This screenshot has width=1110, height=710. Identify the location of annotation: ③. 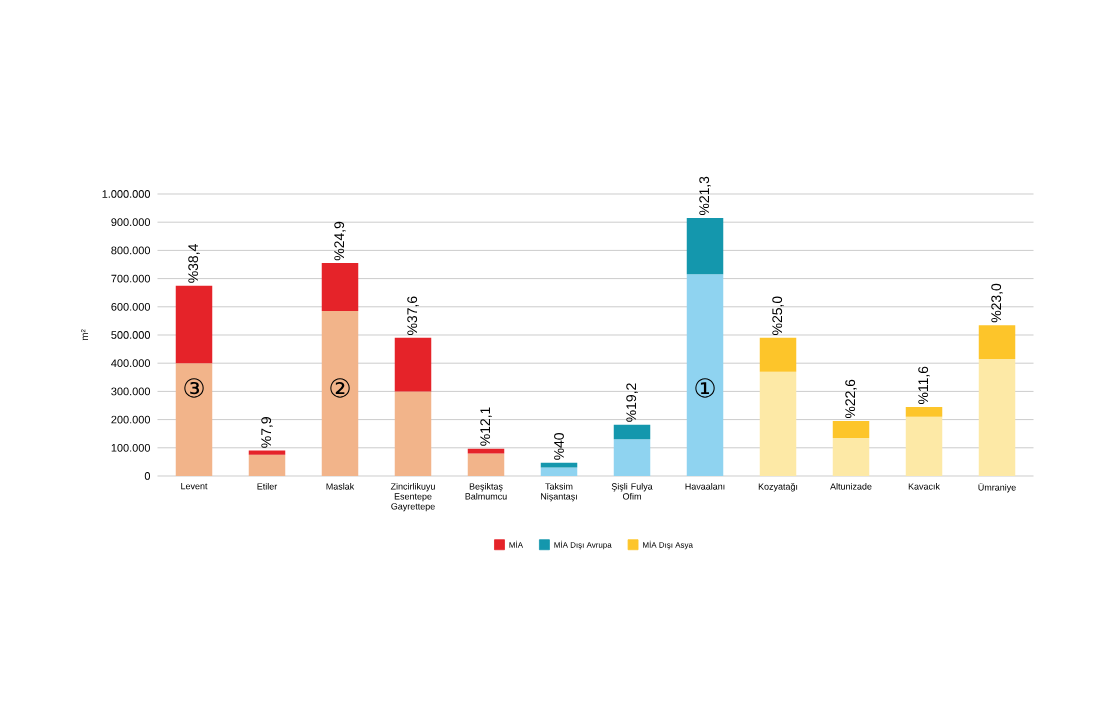
(194, 388).